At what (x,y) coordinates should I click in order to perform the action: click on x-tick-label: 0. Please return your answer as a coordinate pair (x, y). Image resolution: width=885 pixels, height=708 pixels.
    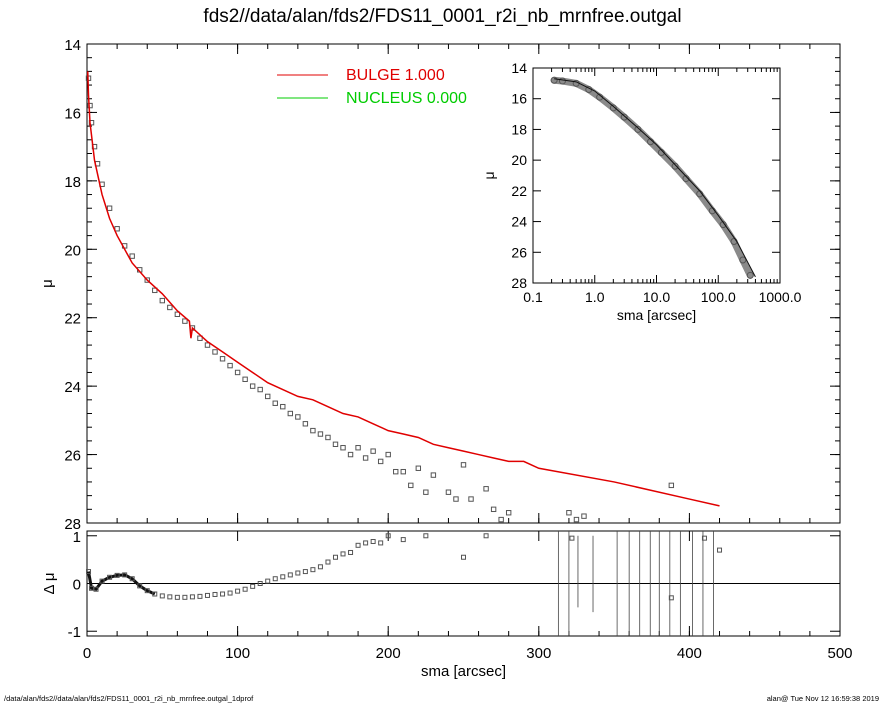
    Looking at the image, I should click on (87, 653).